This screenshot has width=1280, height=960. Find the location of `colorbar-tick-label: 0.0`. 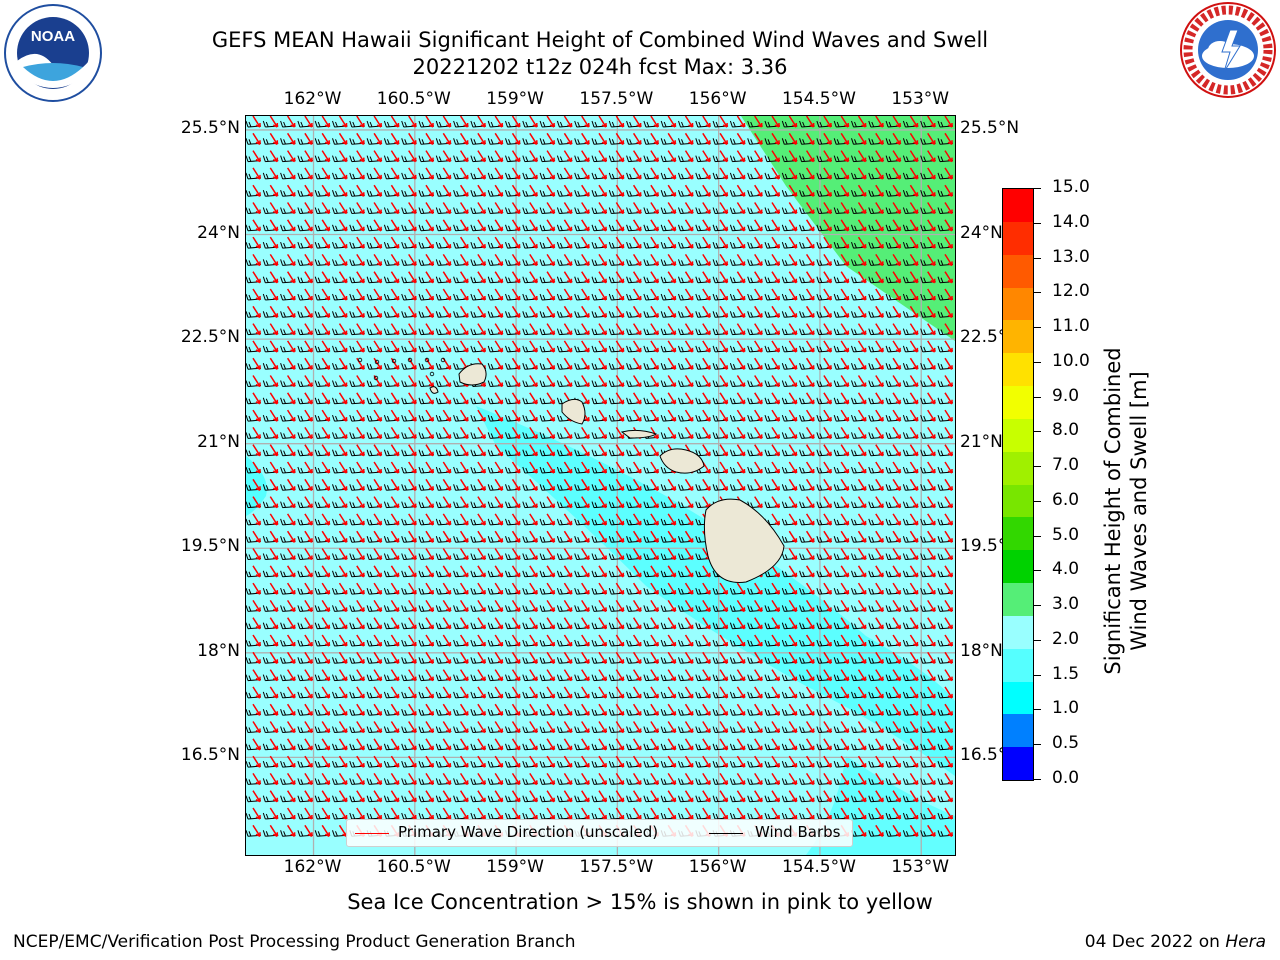

colorbar-tick-label: 0.0 is located at coordinates (1066, 778).